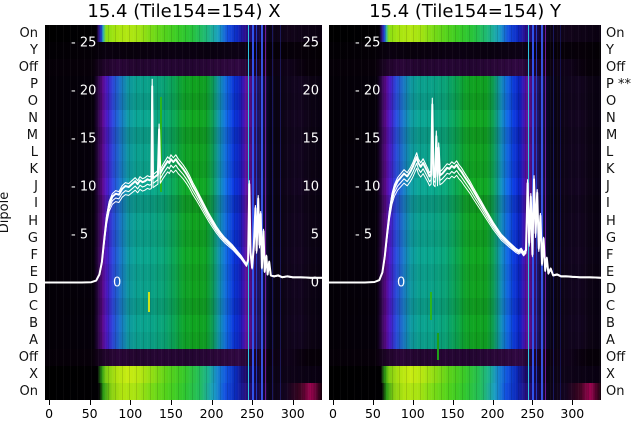 This screenshot has width=640, height=440. What do you see at coordinates (465, 11) in the screenshot?
I see `panel-title-y: 15.4 (Tile154=154) Y` at bounding box center [465, 11].